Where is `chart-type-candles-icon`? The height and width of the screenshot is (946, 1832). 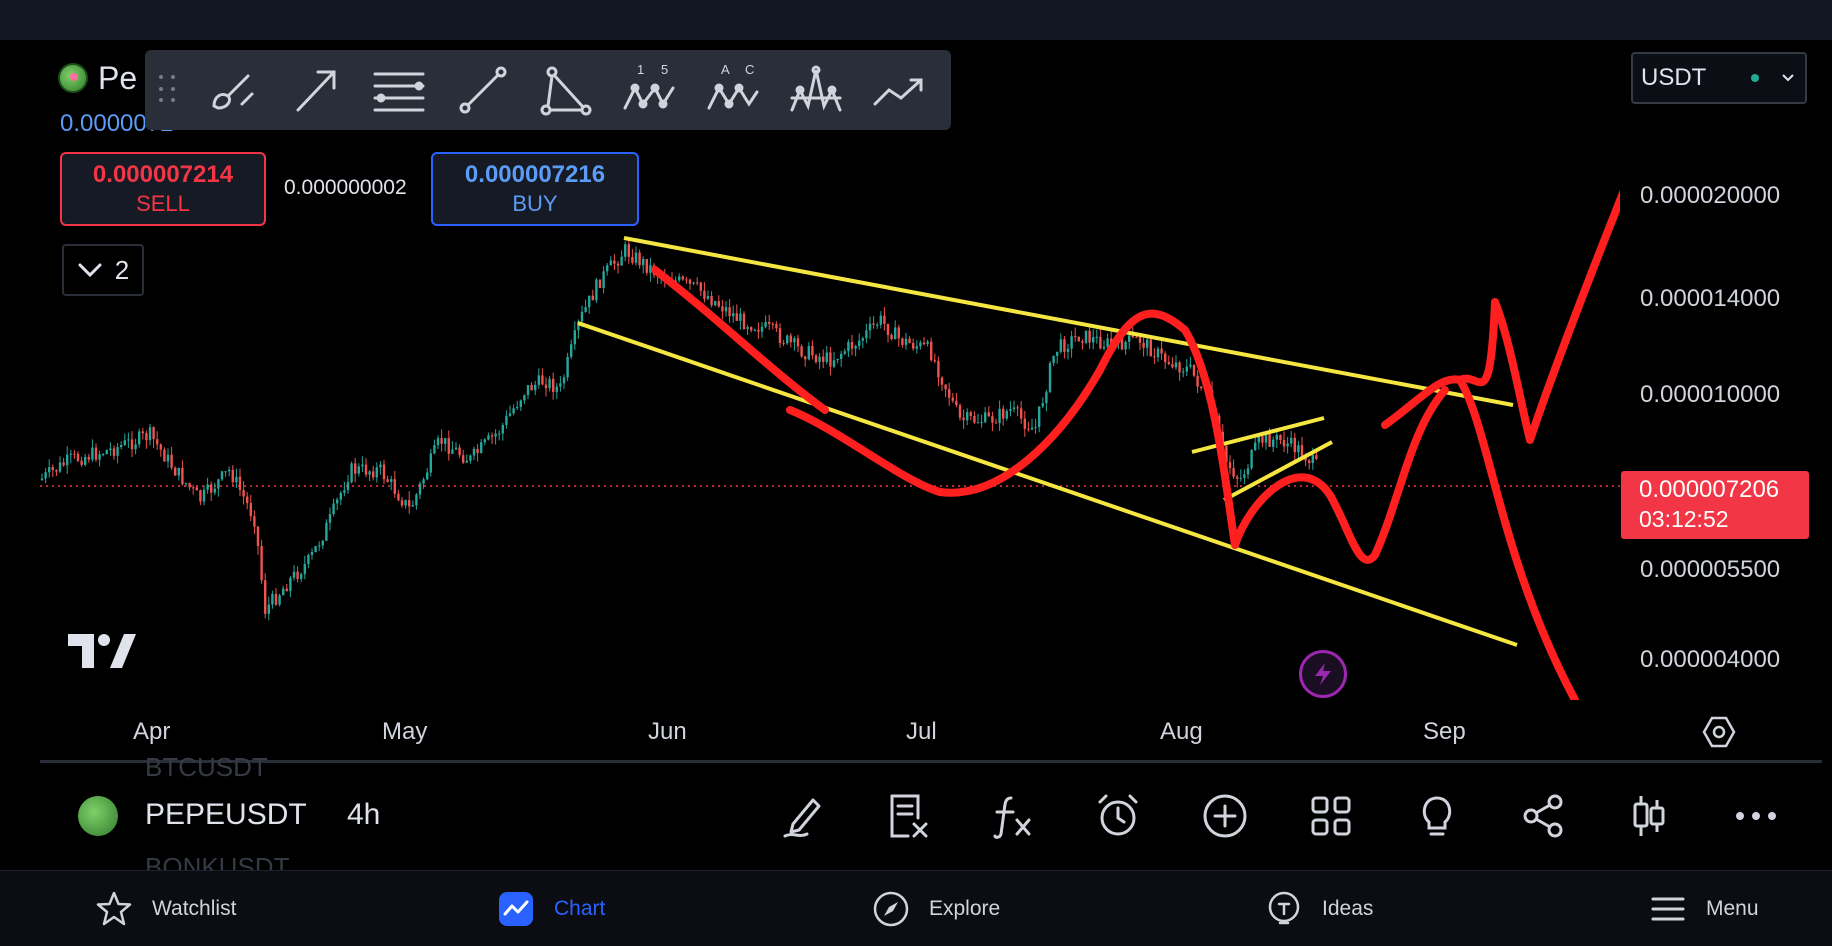
chart-type-candles-icon is located at coordinates (1649, 816).